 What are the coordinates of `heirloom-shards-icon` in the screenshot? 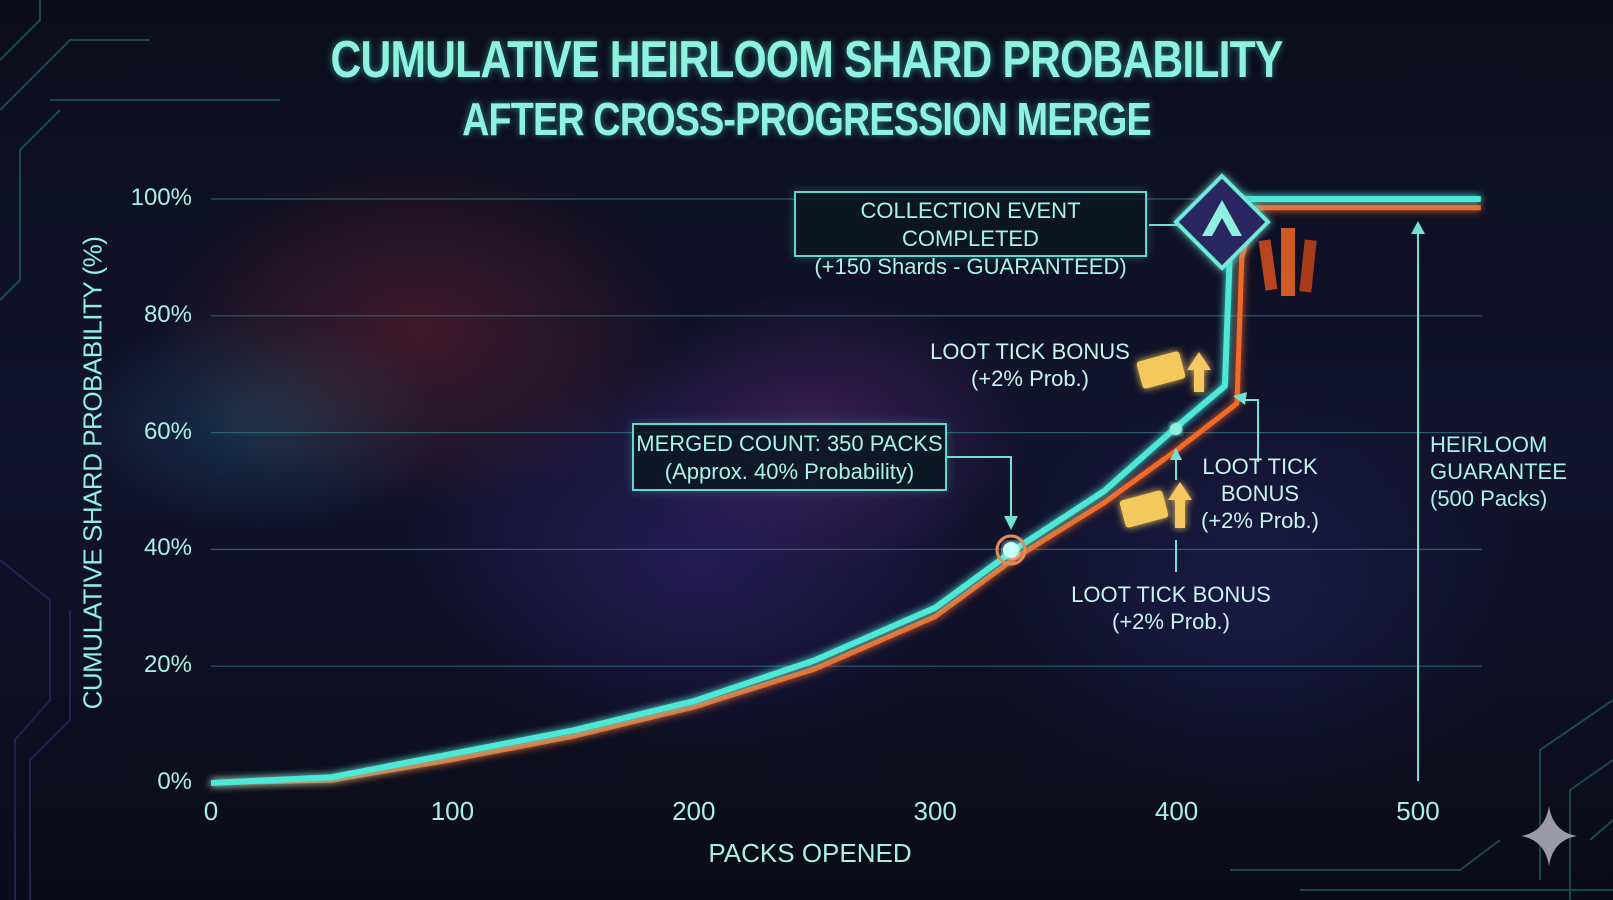 It's located at (1287, 262).